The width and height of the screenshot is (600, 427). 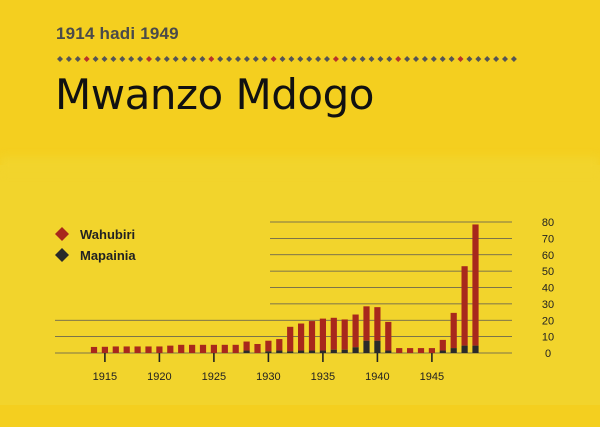 What do you see at coordinates (548, 272) in the screenshot?
I see `y-tick-label: 50` at bounding box center [548, 272].